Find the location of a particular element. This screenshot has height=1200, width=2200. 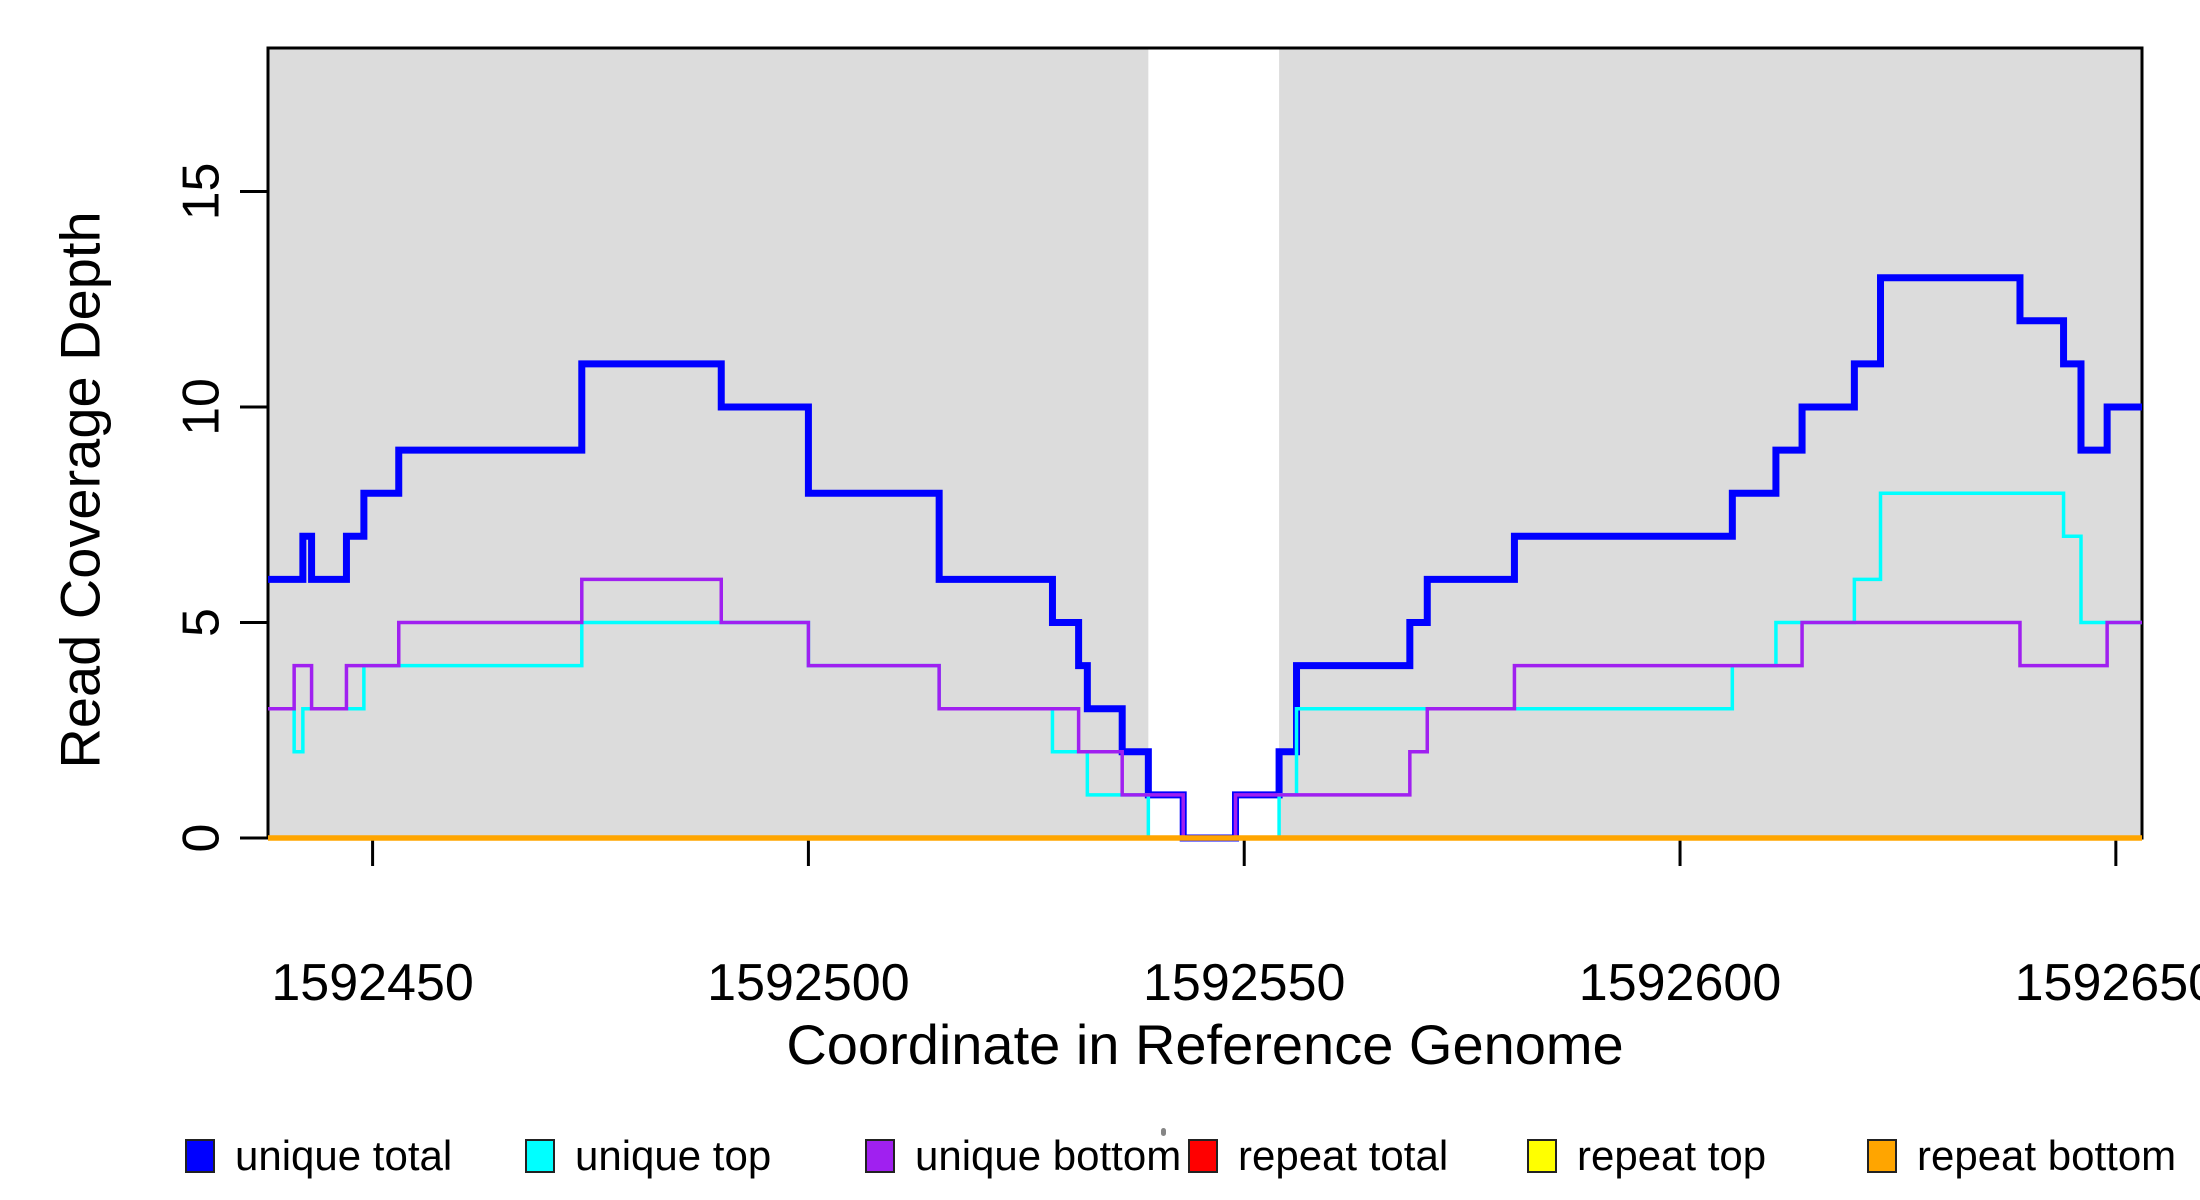

legend-label-unique-top: unique top is located at coordinates (673, 1155).